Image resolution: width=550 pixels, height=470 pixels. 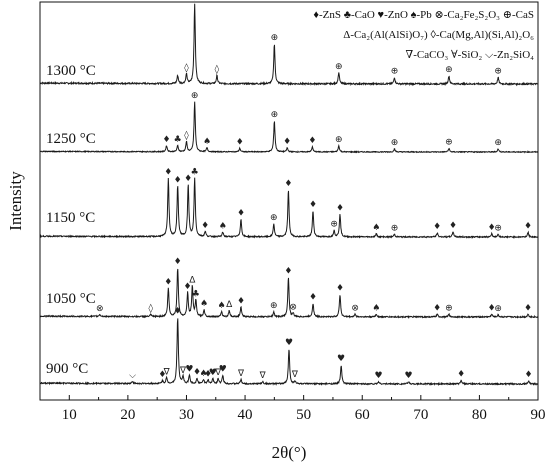 What do you see at coordinates (346, 15) in the screenshot?
I see `club-icon: ♣` at bounding box center [346, 15].